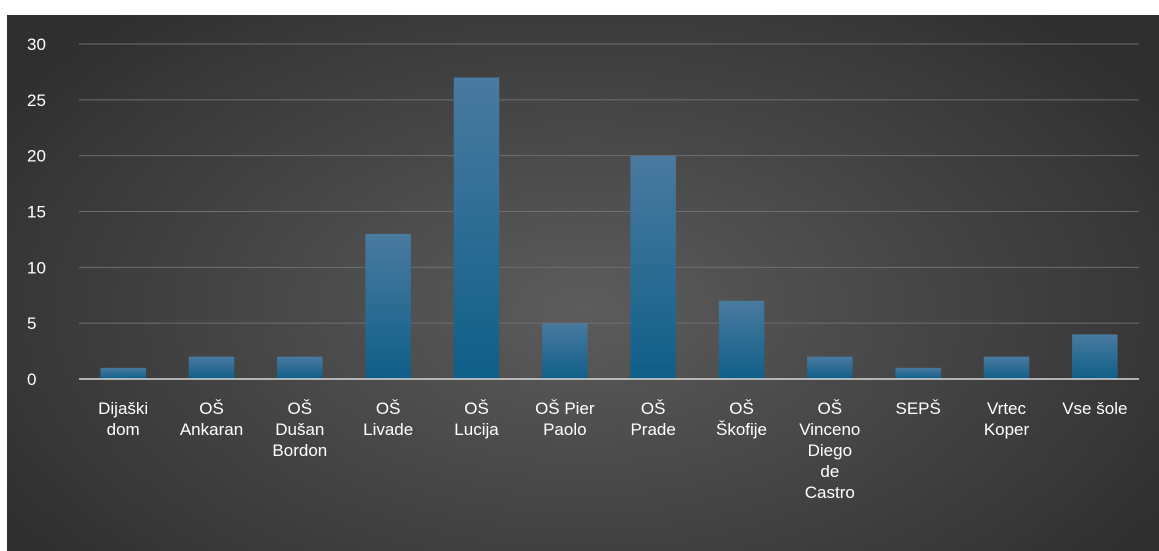 The height and width of the screenshot is (551, 1159). What do you see at coordinates (123, 429) in the screenshot?
I see `x-tick-label-line: dom` at bounding box center [123, 429].